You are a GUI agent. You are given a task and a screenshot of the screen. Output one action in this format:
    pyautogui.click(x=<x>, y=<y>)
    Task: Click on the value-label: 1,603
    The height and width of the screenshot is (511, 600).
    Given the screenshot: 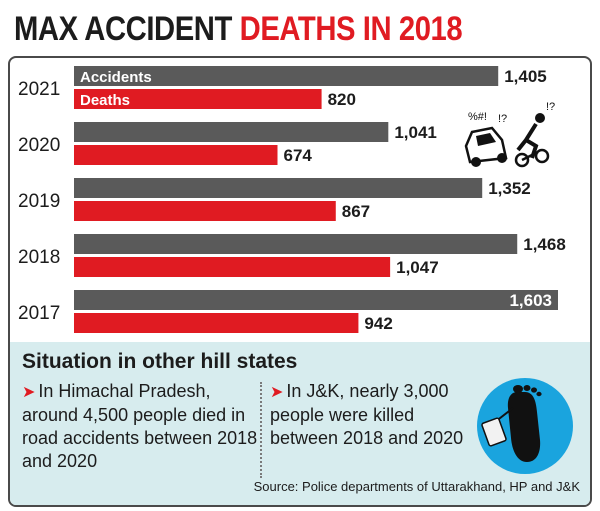 What is the action you would take?
    pyautogui.click(x=530, y=300)
    